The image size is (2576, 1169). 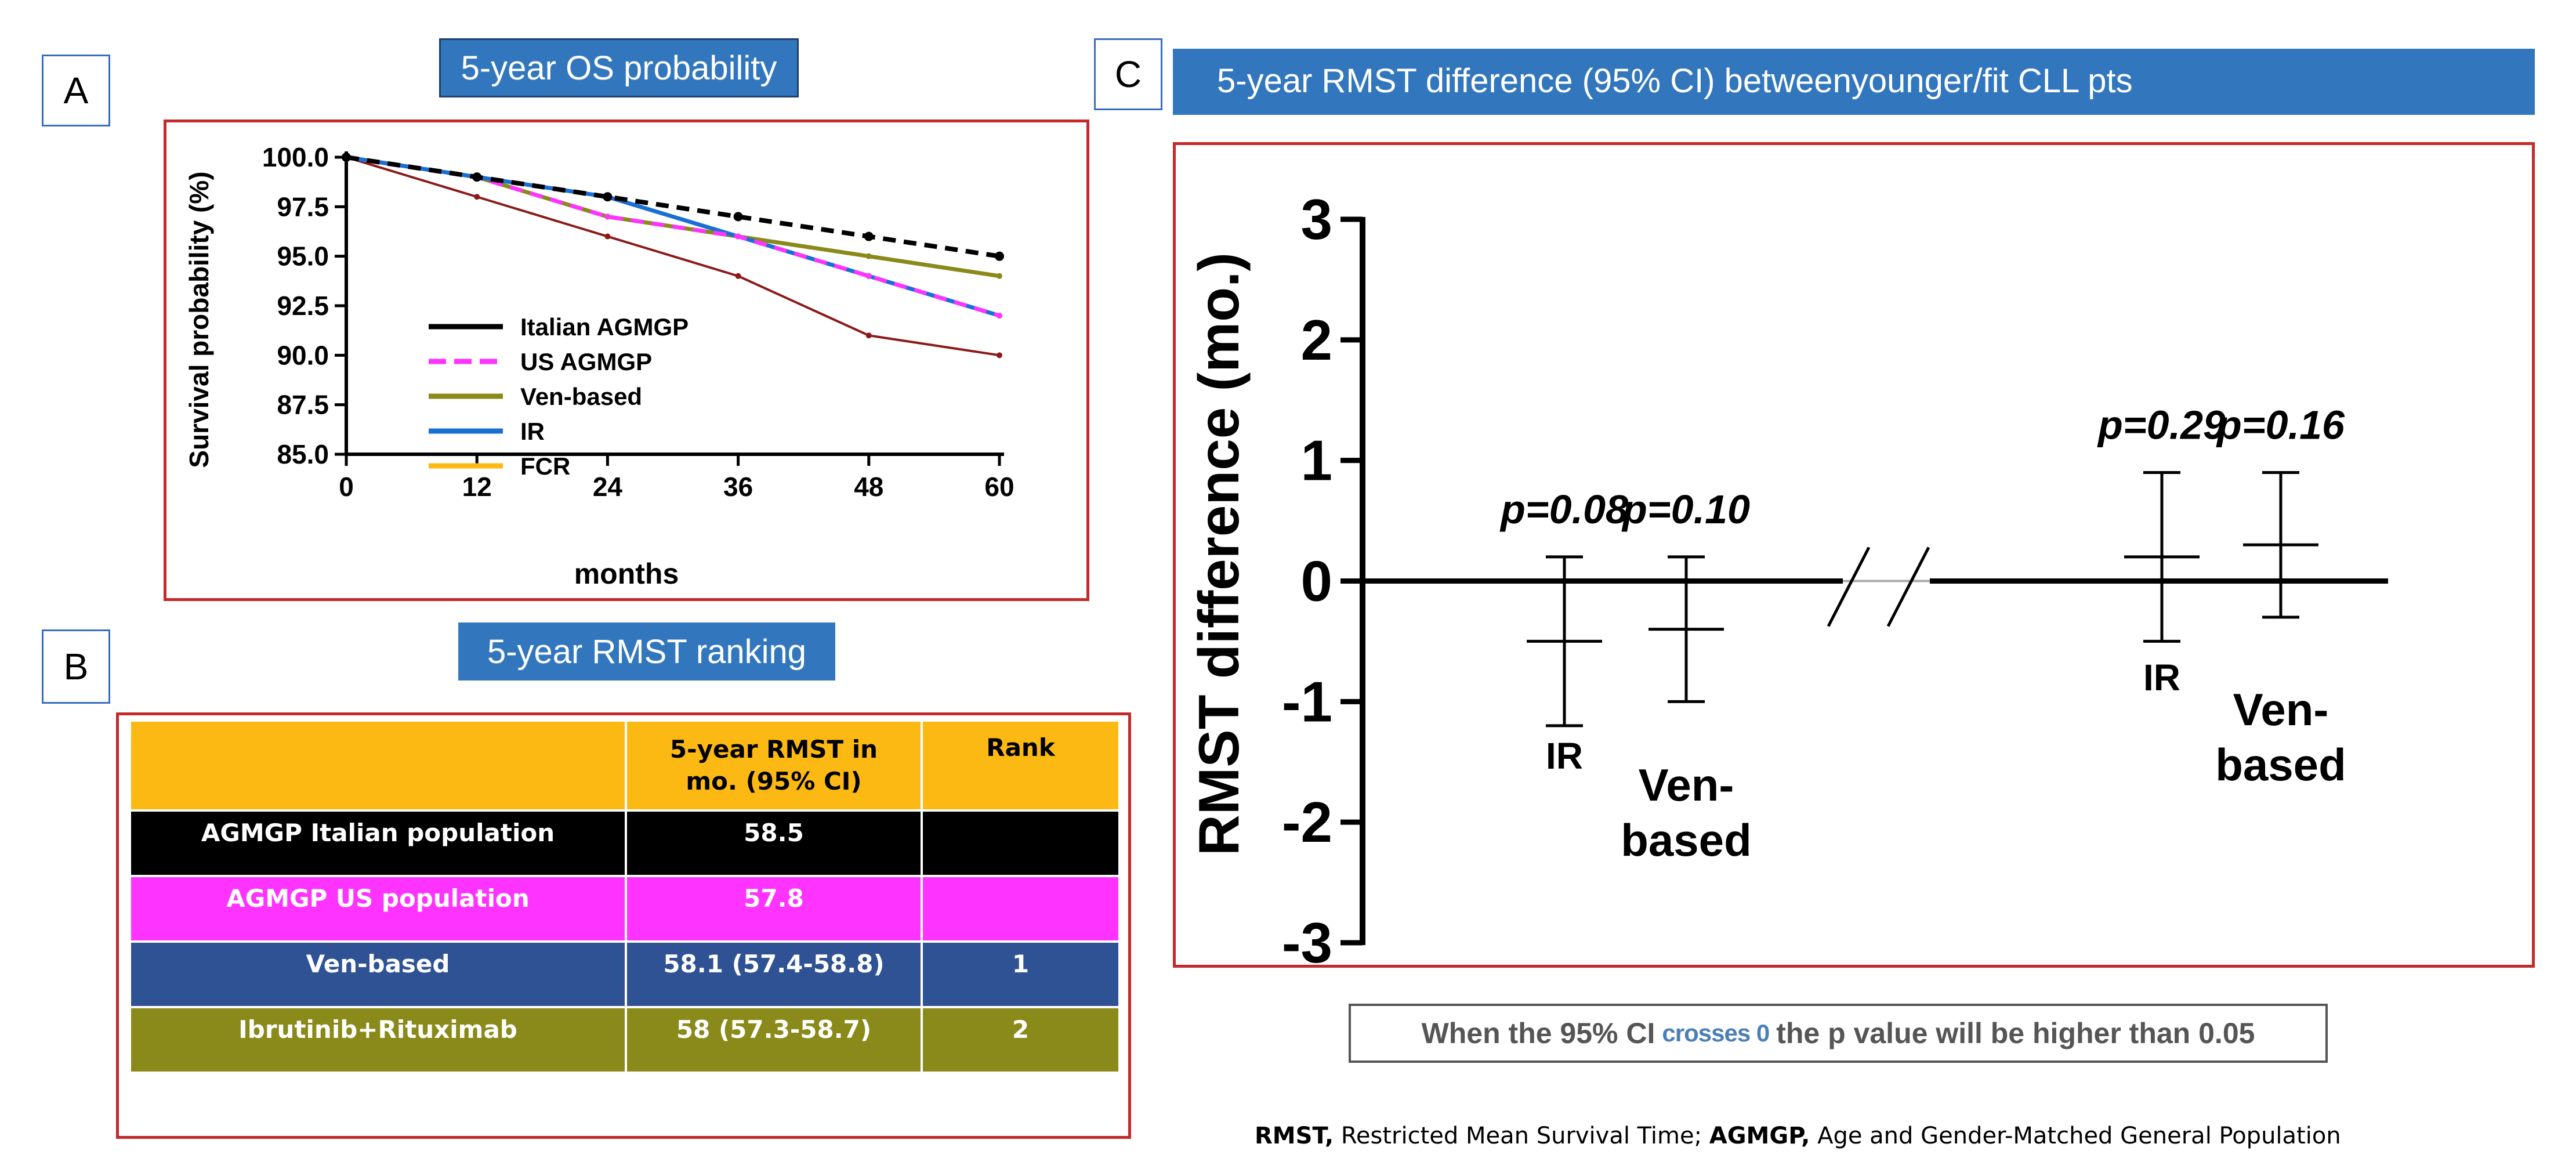 I want to click on ci-note-prefix: When the 95% CI, so click(x=1538, y=1033).